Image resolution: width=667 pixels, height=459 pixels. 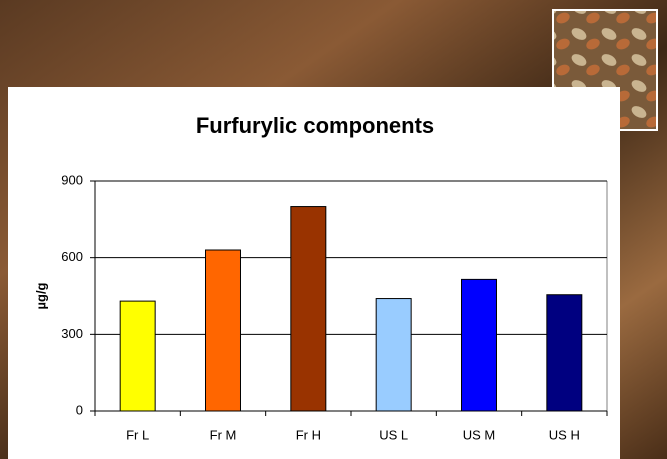 I want to click on x-tick-label: US H, so click(x=564, y=434).